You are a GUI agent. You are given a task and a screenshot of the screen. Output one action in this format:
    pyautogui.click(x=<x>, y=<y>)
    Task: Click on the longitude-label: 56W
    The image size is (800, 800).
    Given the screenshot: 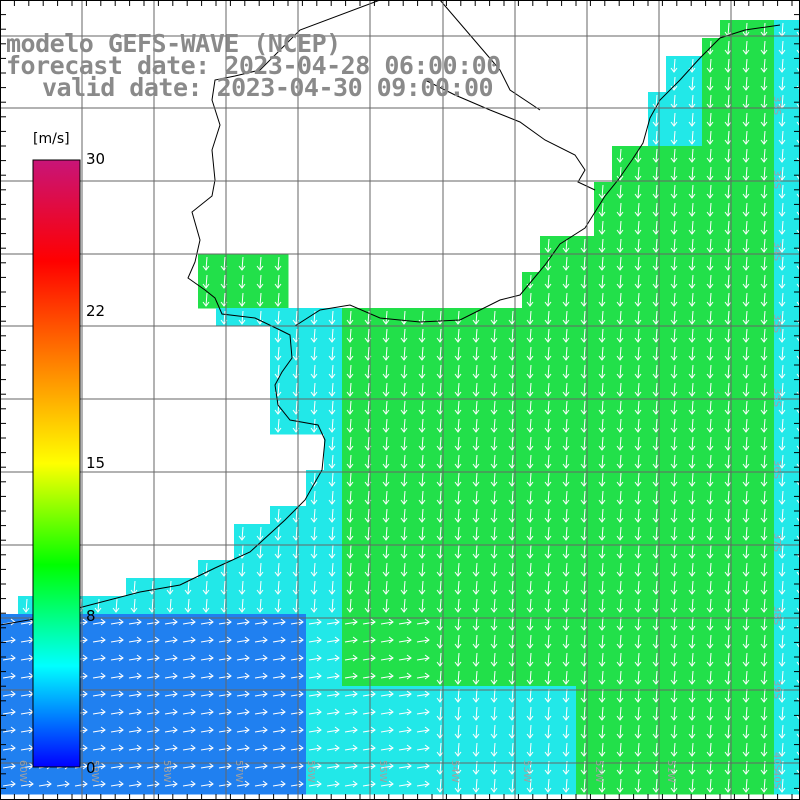 What is the action you would take?
    pyautogui.click(x=310, y=771)
    